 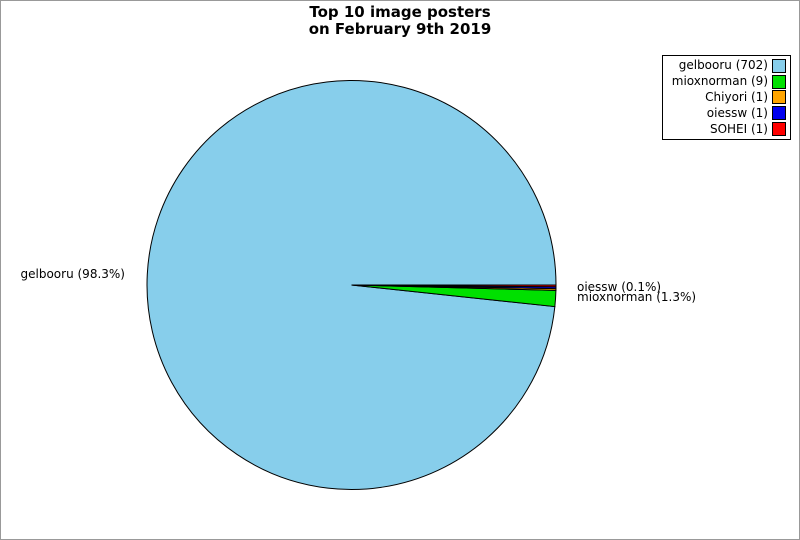 What do you see at coordinates (738, 128) in the screenshot?
I see `legend-item-label: SOHEI (1)` at bounding box center [738, 128].